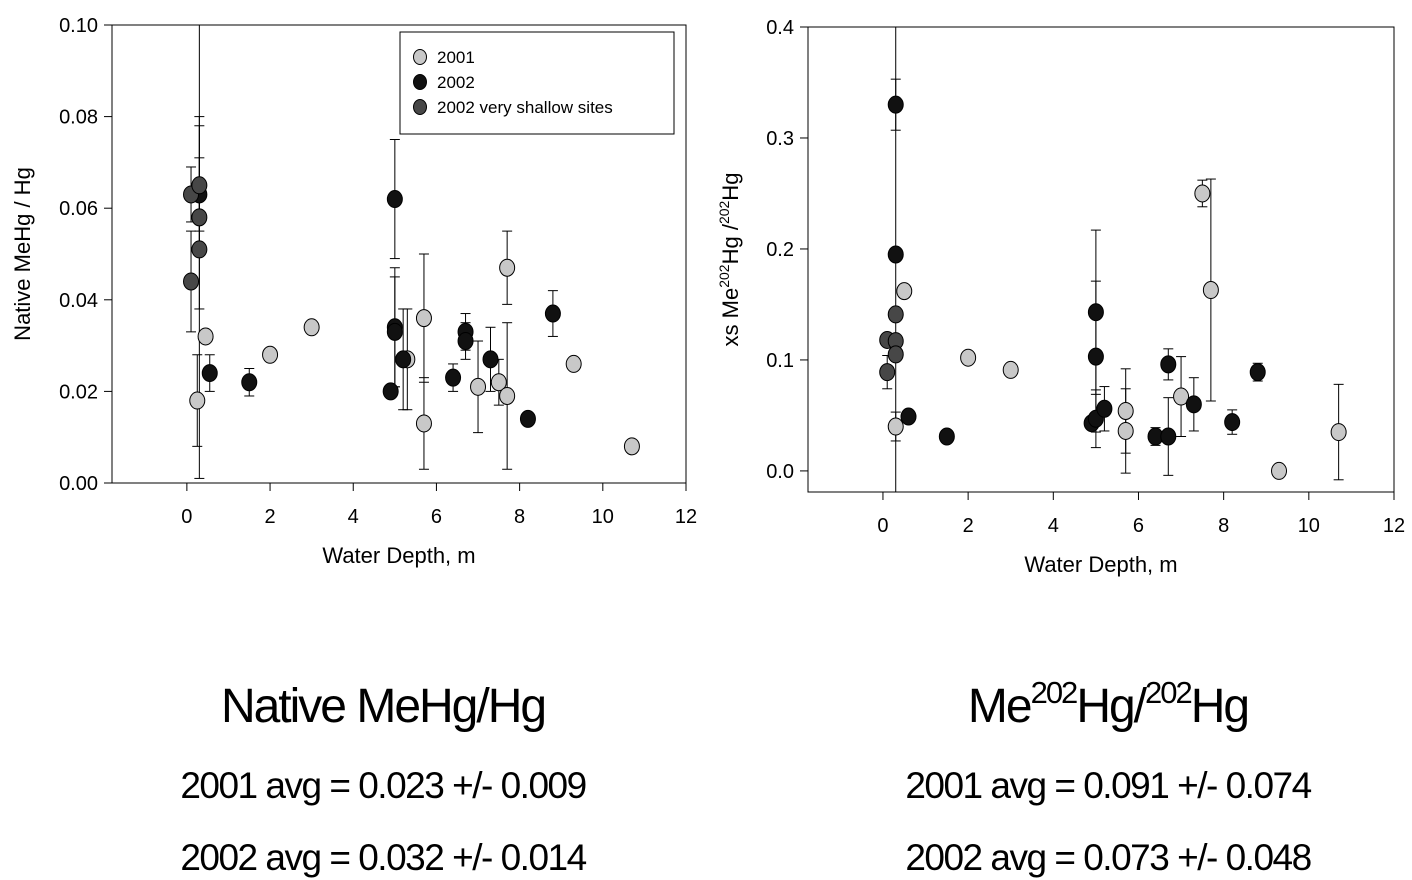 The width and height of the screenshot is (1412, 880). Describe the element at coordinates (537, 83) in the screenshot. I see `legend-box` at that location.